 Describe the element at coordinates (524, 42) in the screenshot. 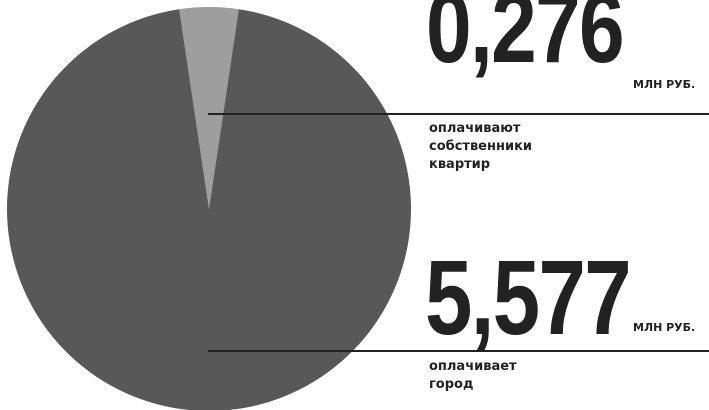

I see `slice-0-value: 0,276` at that location.